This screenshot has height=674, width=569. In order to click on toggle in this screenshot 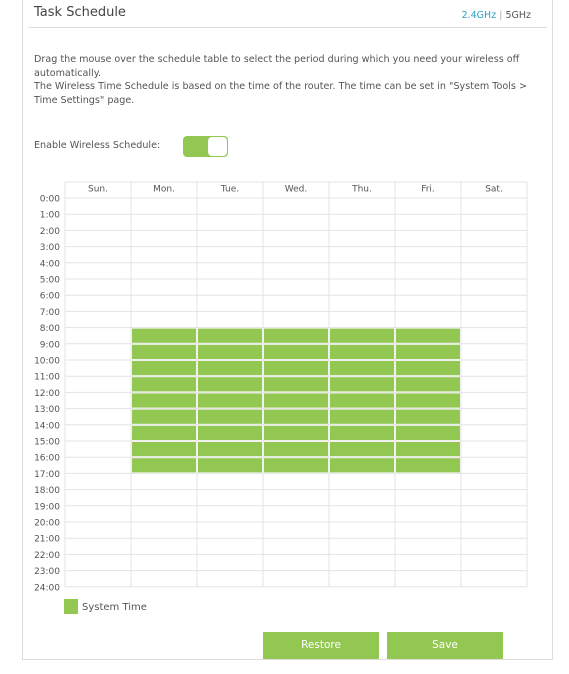, I will do `click(205, 146)`.